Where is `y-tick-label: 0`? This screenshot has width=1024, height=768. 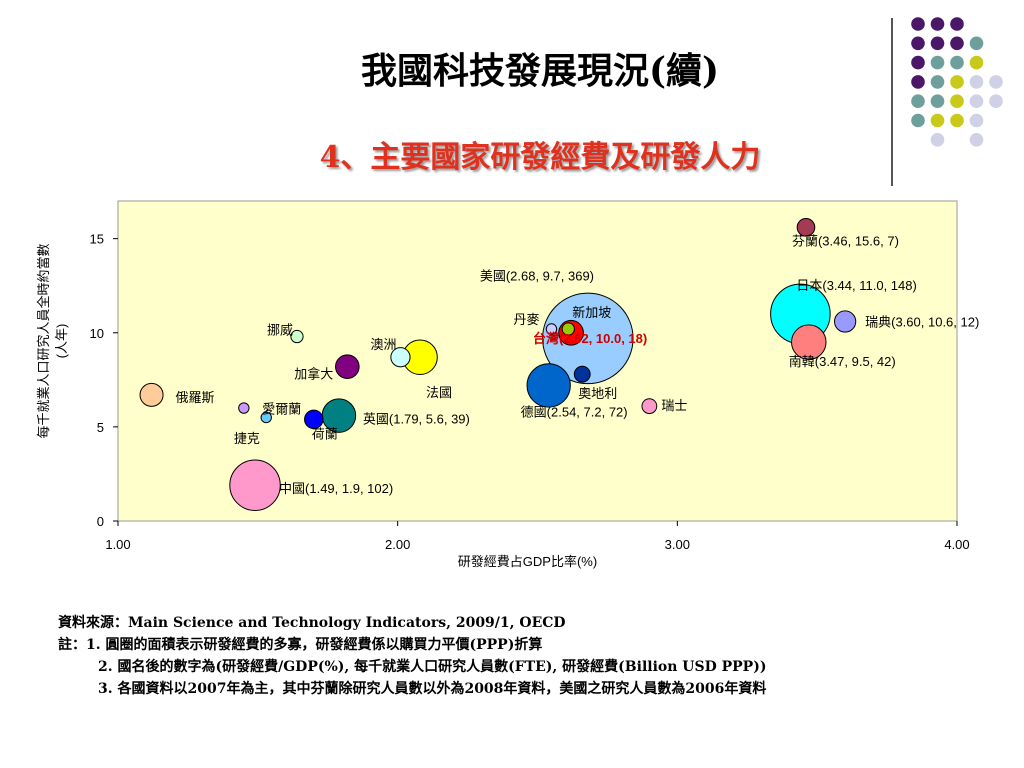
y-tick-label: 0 is located at coordinates (100, 521).